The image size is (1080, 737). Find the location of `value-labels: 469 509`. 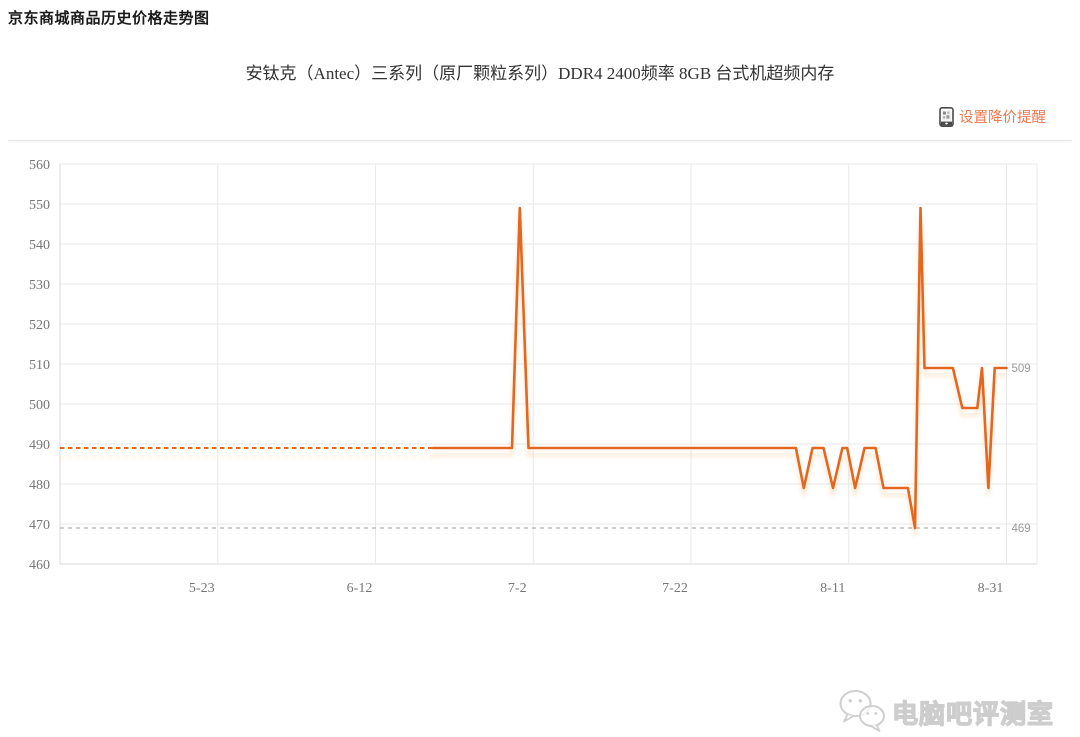

value-labels: 469 509 is located at coordinates (1021, 449).